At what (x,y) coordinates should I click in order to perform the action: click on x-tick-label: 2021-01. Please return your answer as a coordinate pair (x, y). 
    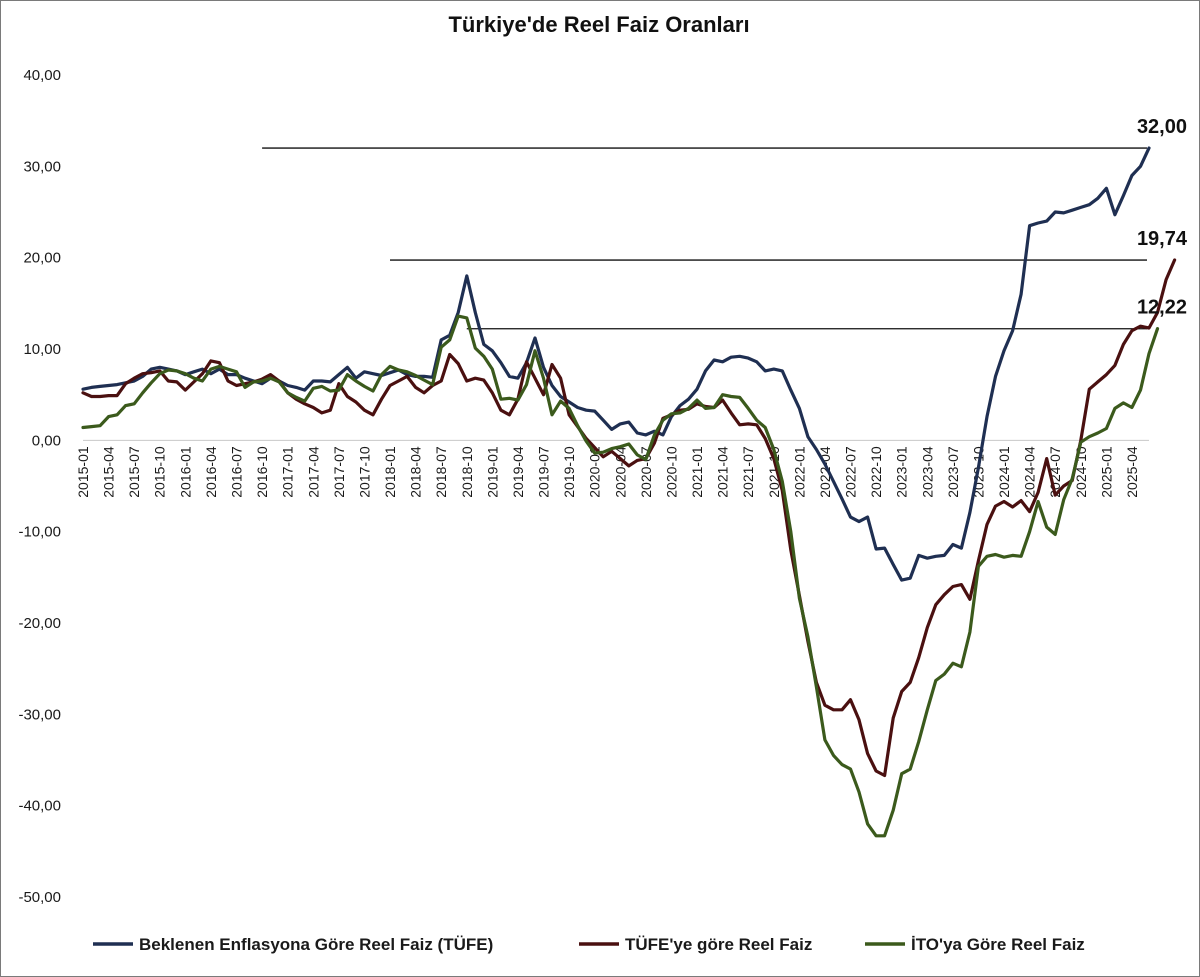
    Looking at the image, I should click on (697, 472).